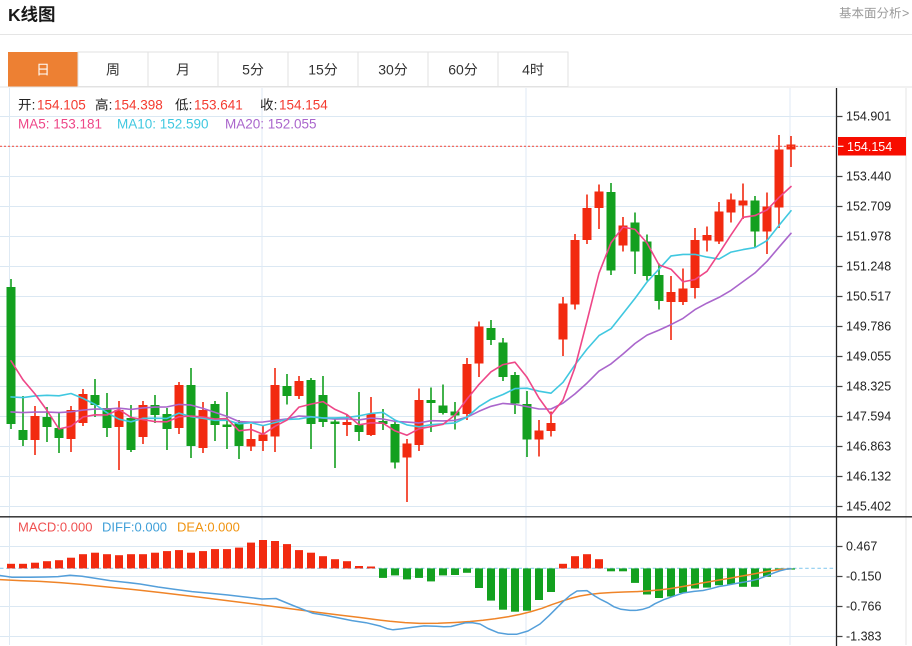 Image resolution: width=912 pixels, height=646 pixels. What do you see at coordinates (246, 70) in the screenshot?
I see `svg-text: 5` at bounding box center [246, 70].